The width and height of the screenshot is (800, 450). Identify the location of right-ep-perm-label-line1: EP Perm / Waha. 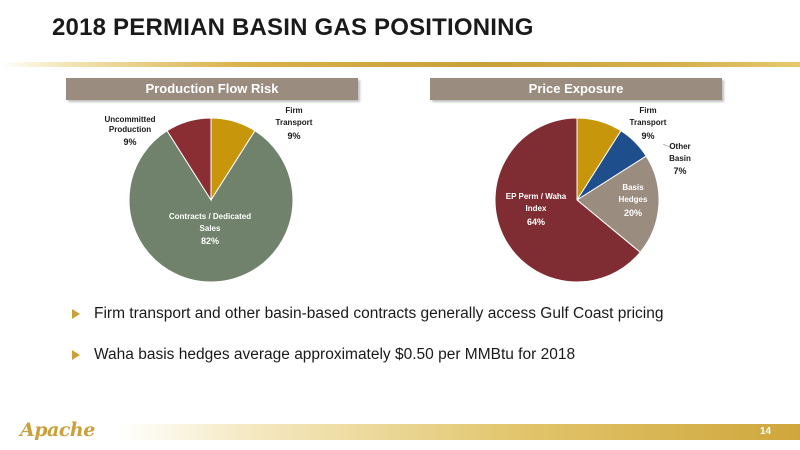
(536, 196).